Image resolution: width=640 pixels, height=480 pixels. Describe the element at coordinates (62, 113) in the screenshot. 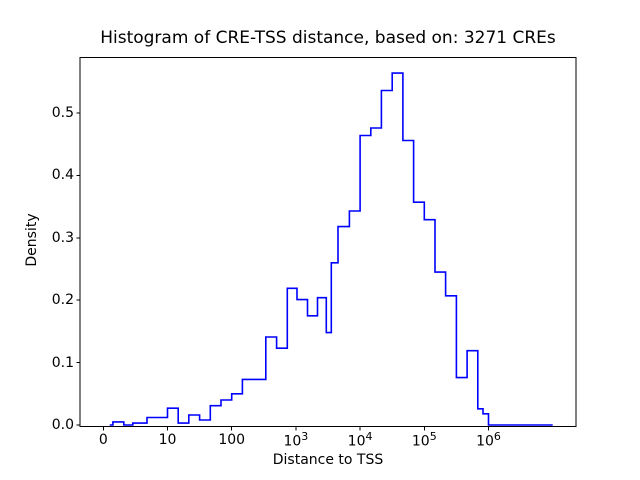

I see `y-tick-label-0.5: 0.5` at that location.